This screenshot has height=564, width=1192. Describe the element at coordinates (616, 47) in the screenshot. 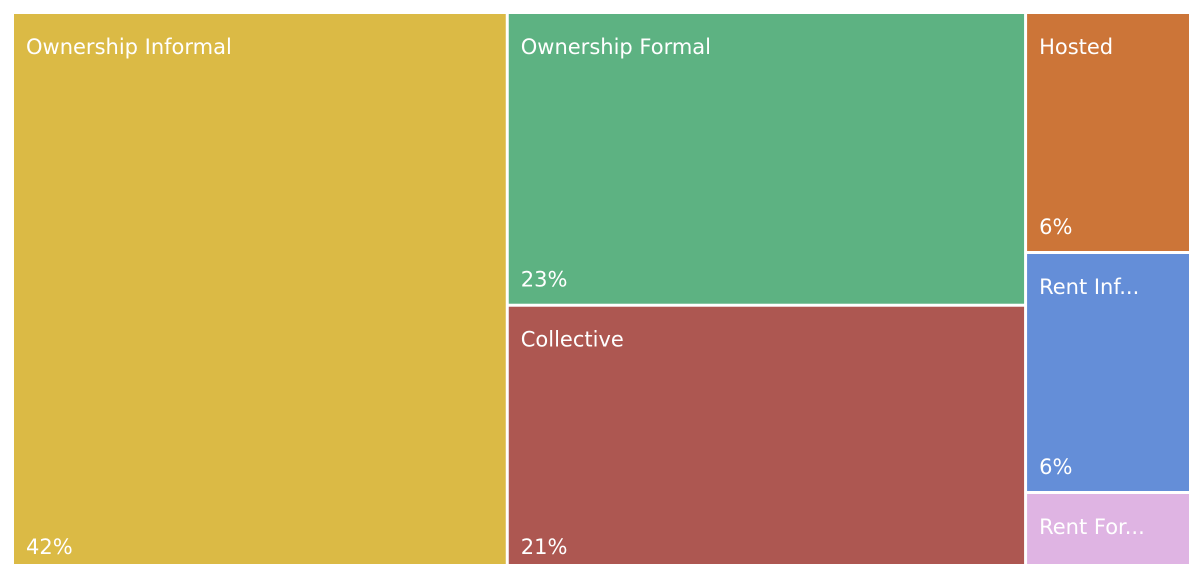

I see `cell-label: Ownership Formal` at that location.